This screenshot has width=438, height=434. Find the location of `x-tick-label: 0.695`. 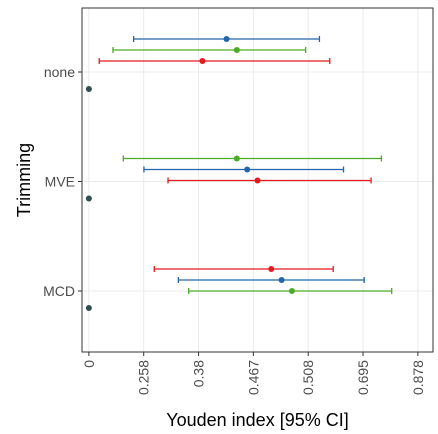

x-tick-label: 0.695 is located at coordinates (363, 377).